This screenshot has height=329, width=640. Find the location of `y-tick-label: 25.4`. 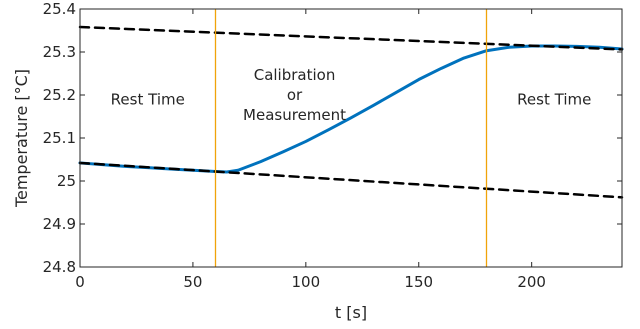

y-tick-label: 25.4 is located at coordinates (59, 9).